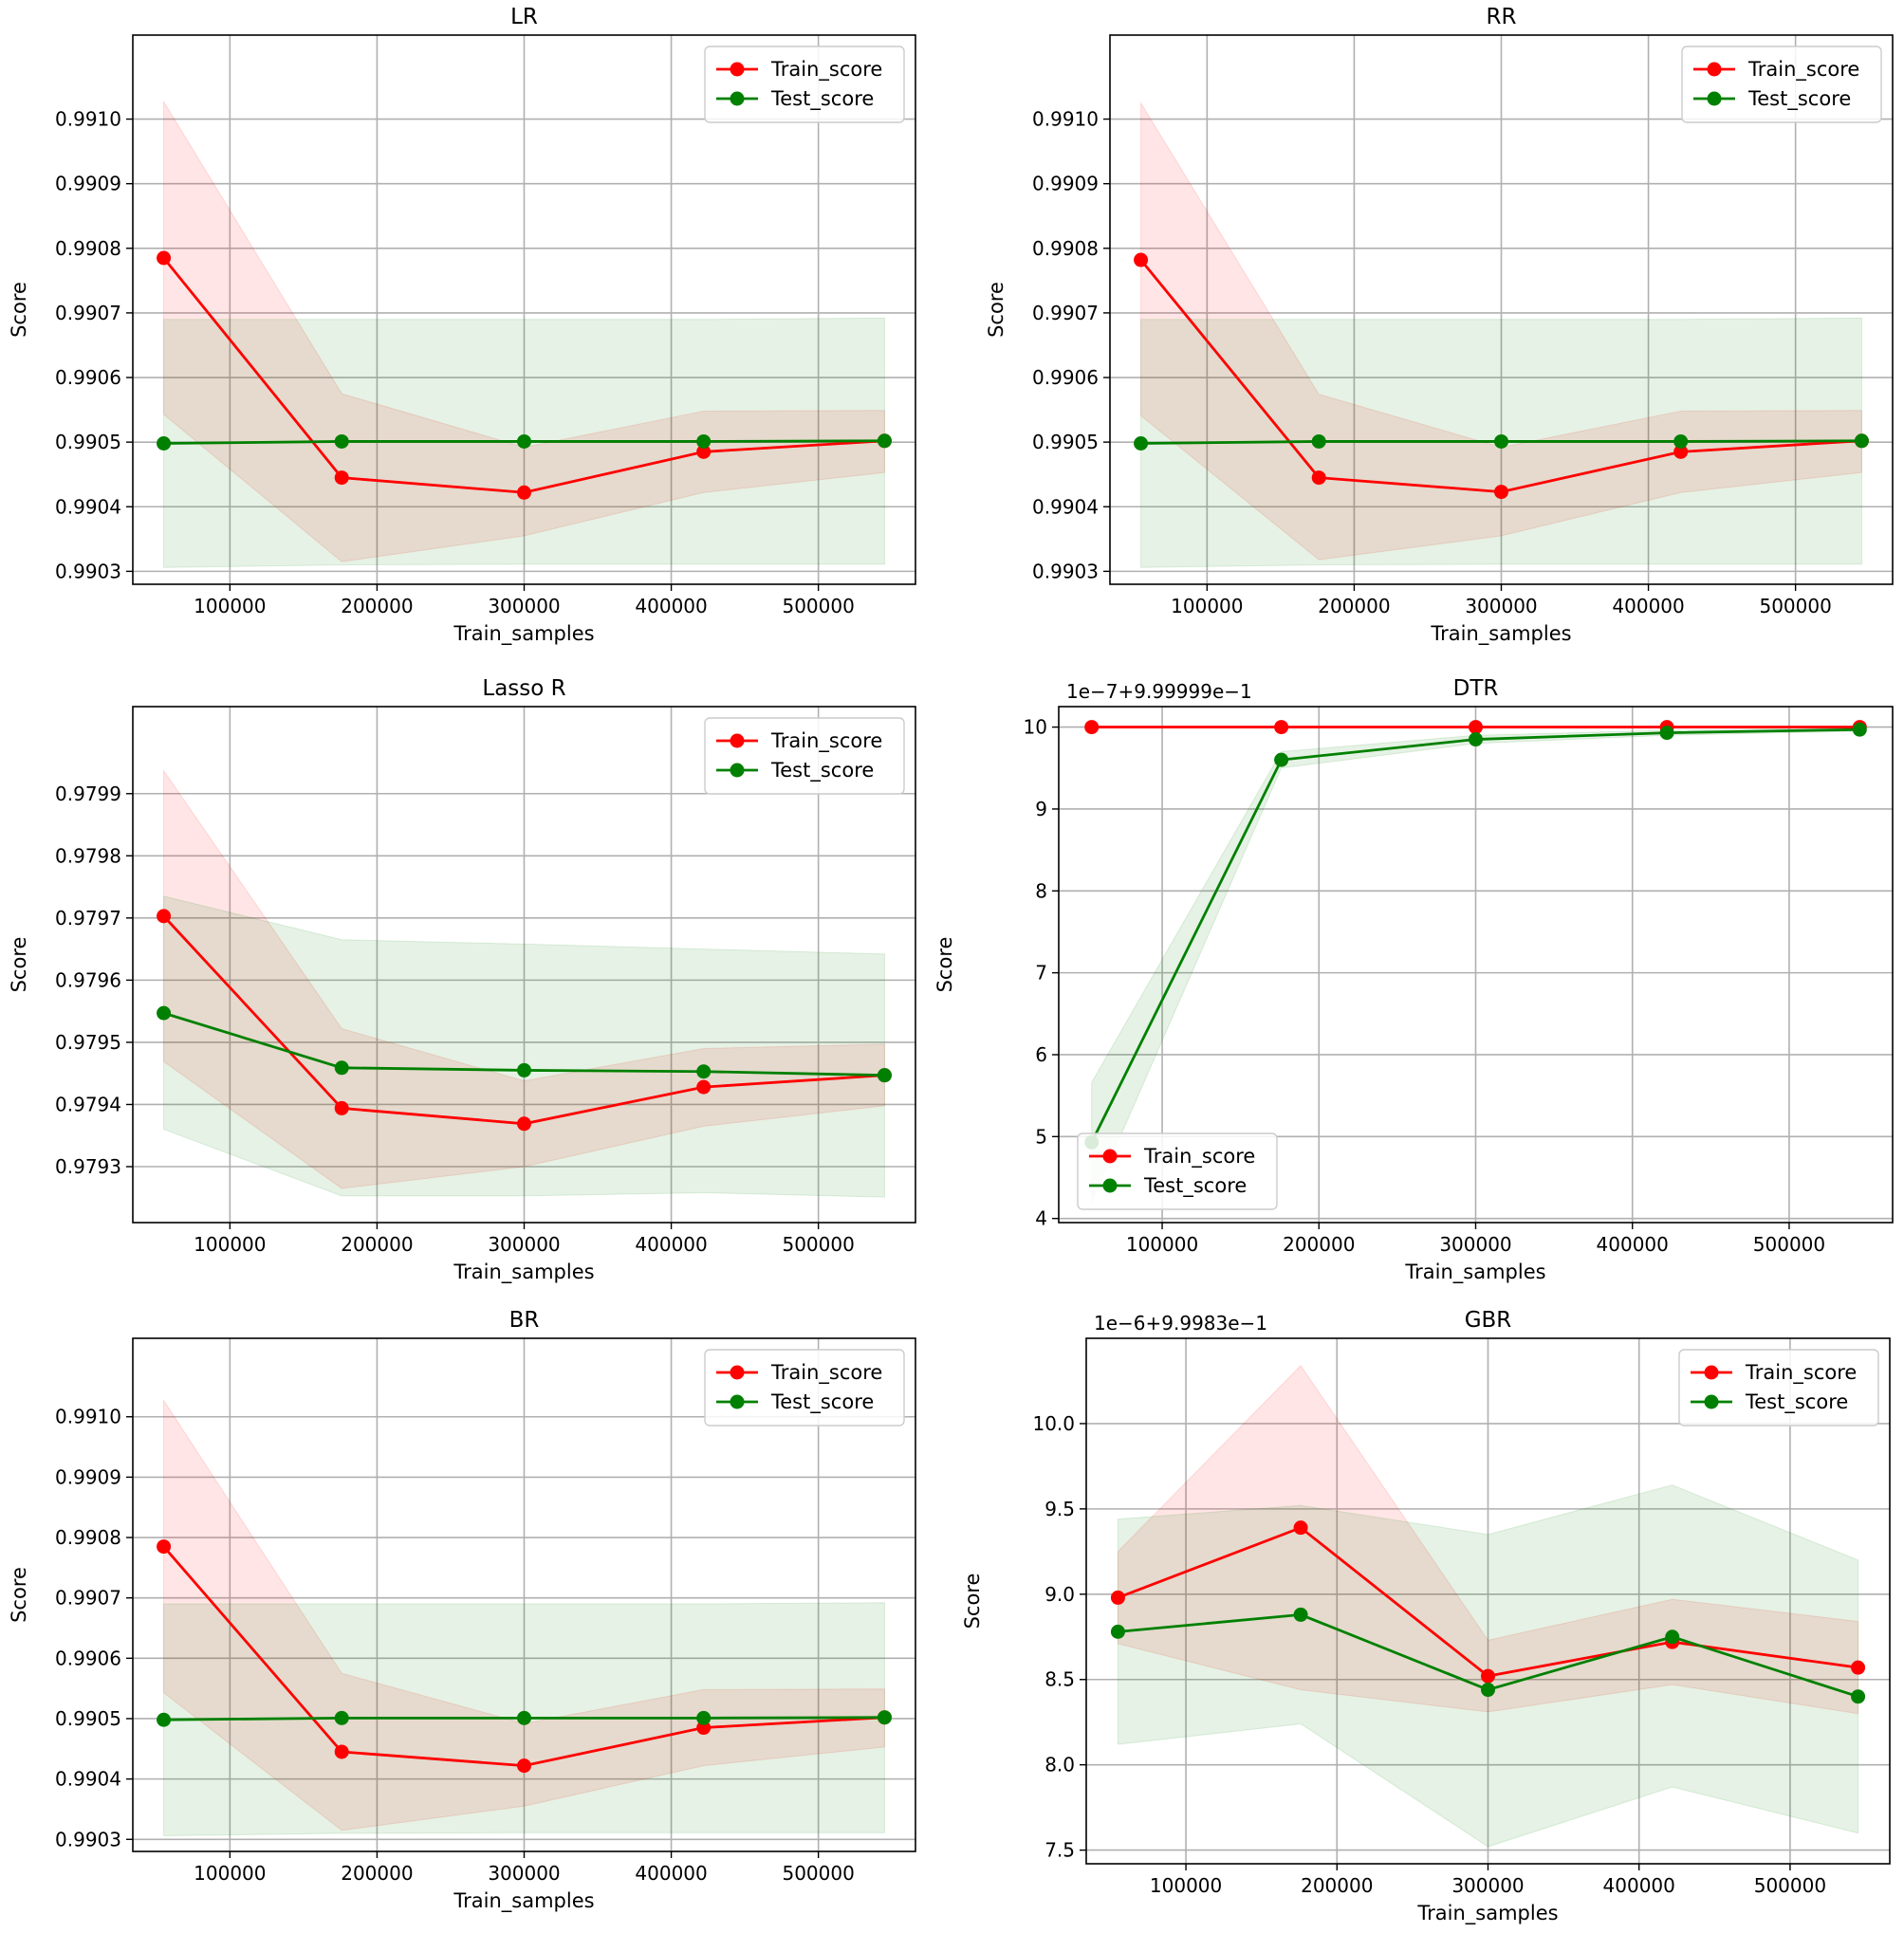 The image size is (1904, 1933). What do you see at coordinates (1035, 728) in the screenshot?
I see `y-tick-label: 10` at bounding box center [1035, 728].